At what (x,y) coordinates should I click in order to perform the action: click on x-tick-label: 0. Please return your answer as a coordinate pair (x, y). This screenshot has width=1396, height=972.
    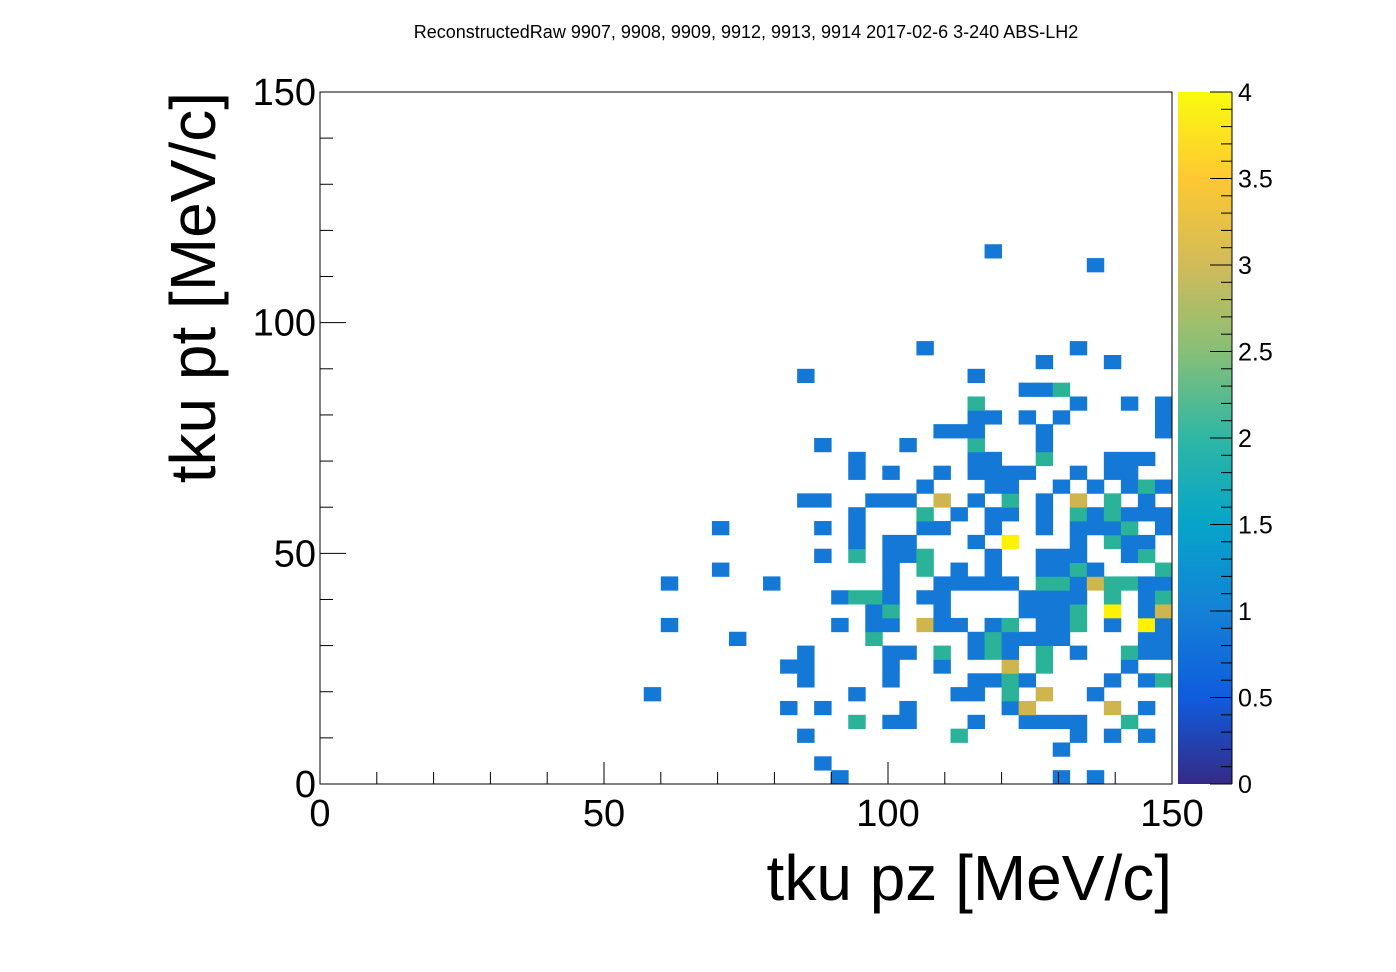
    Looking at the image, I should click on (319, 814).